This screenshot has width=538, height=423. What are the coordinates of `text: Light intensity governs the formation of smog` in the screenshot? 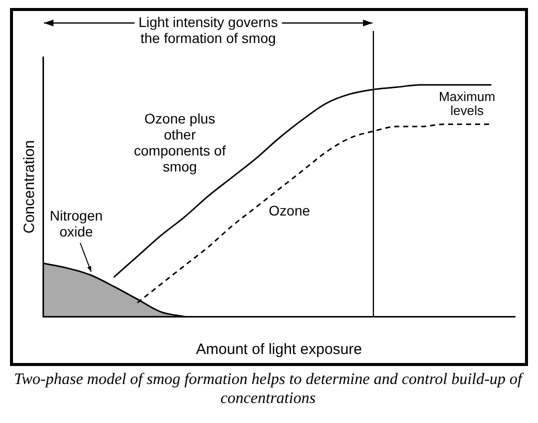 It's located at (208, 30).